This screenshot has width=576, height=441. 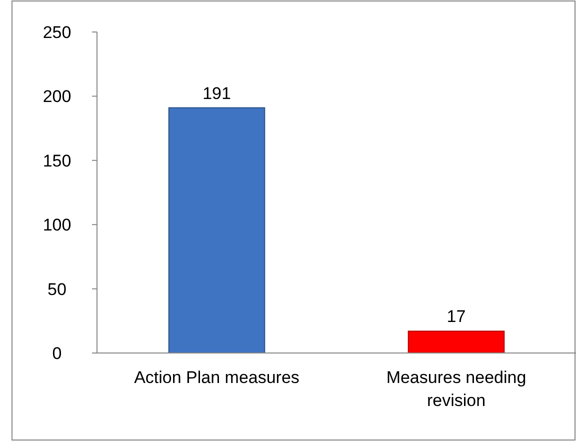 What do you see at coordinates (57, 160) in the screenshot?
I see `y-tick-label: 150` at bounding box center [57, 160].